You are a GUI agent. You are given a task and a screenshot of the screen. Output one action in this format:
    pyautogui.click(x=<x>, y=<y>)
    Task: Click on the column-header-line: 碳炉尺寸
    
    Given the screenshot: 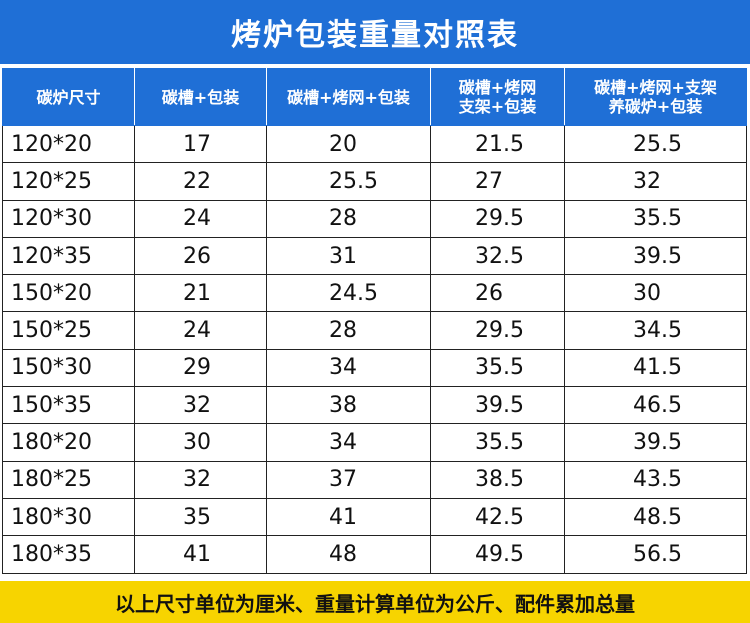 What is the action you would take?
    pyautogui.click(x=68, y=97)
    